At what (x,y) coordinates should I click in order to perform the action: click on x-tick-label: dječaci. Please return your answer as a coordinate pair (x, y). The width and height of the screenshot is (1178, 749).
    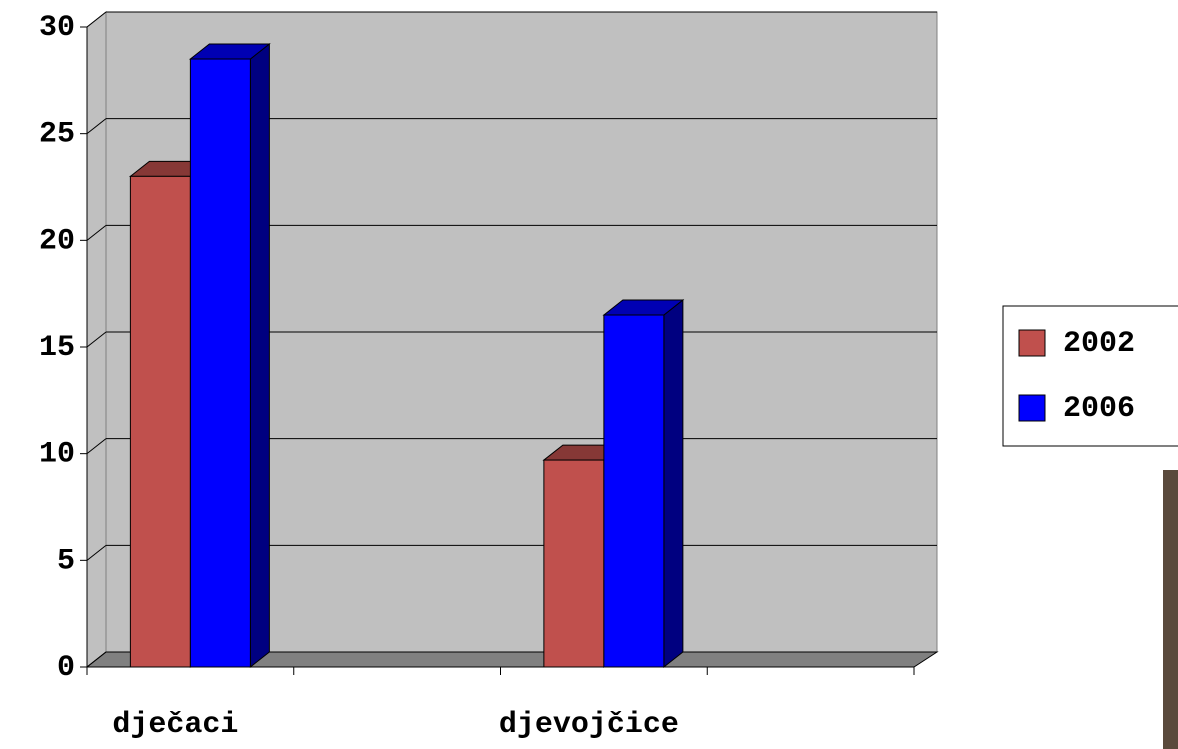
    Looking at the image, I should click on (175, 725).